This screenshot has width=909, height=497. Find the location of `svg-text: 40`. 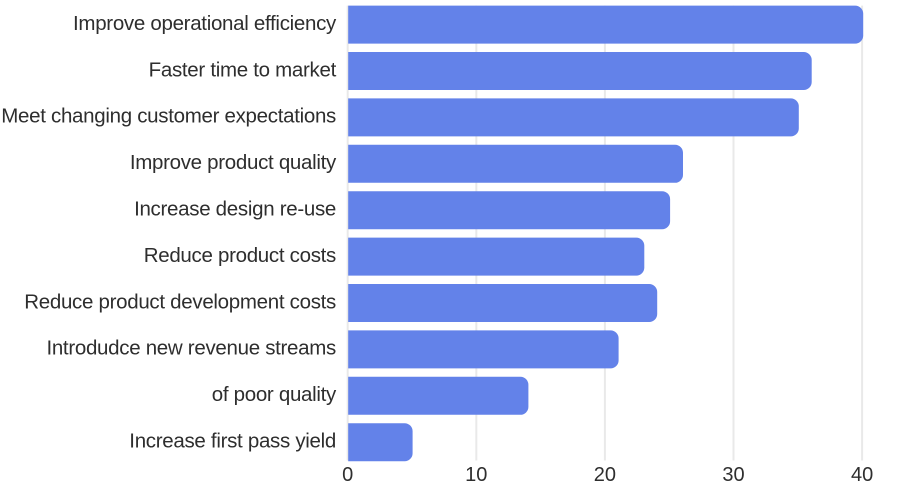

svg-text: 40 is located at coordinates (862, 475).